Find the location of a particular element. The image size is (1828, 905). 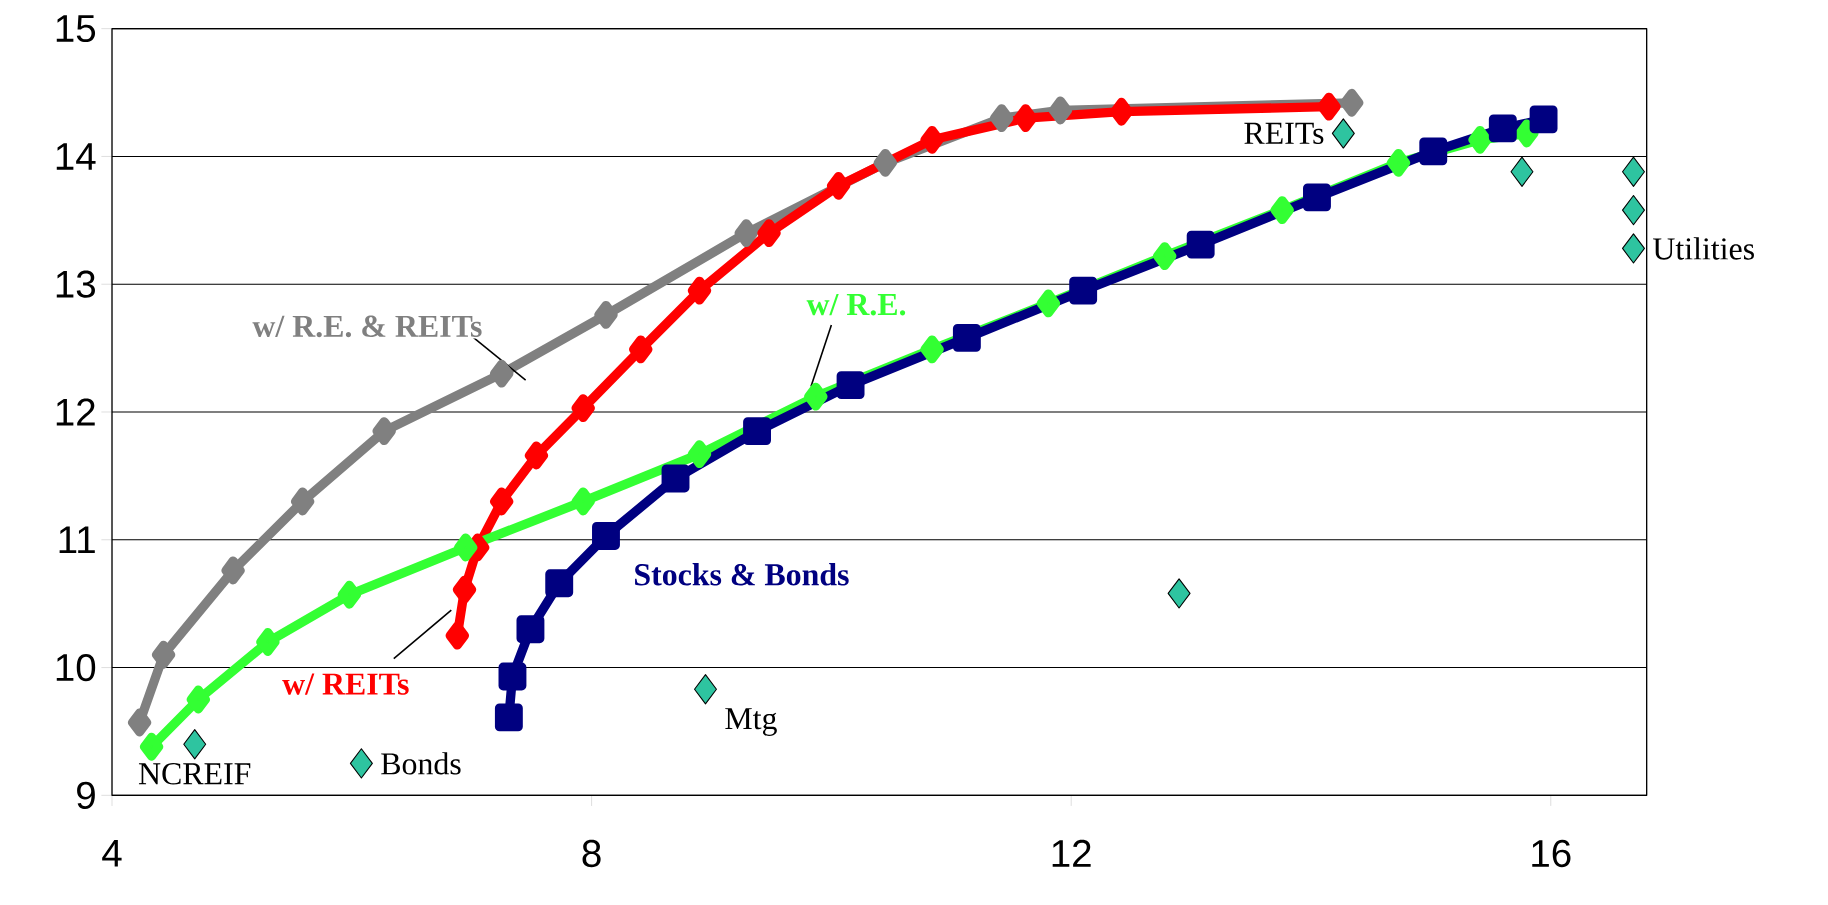

x-tick-label: 4 is located at coordinates (112, 853).